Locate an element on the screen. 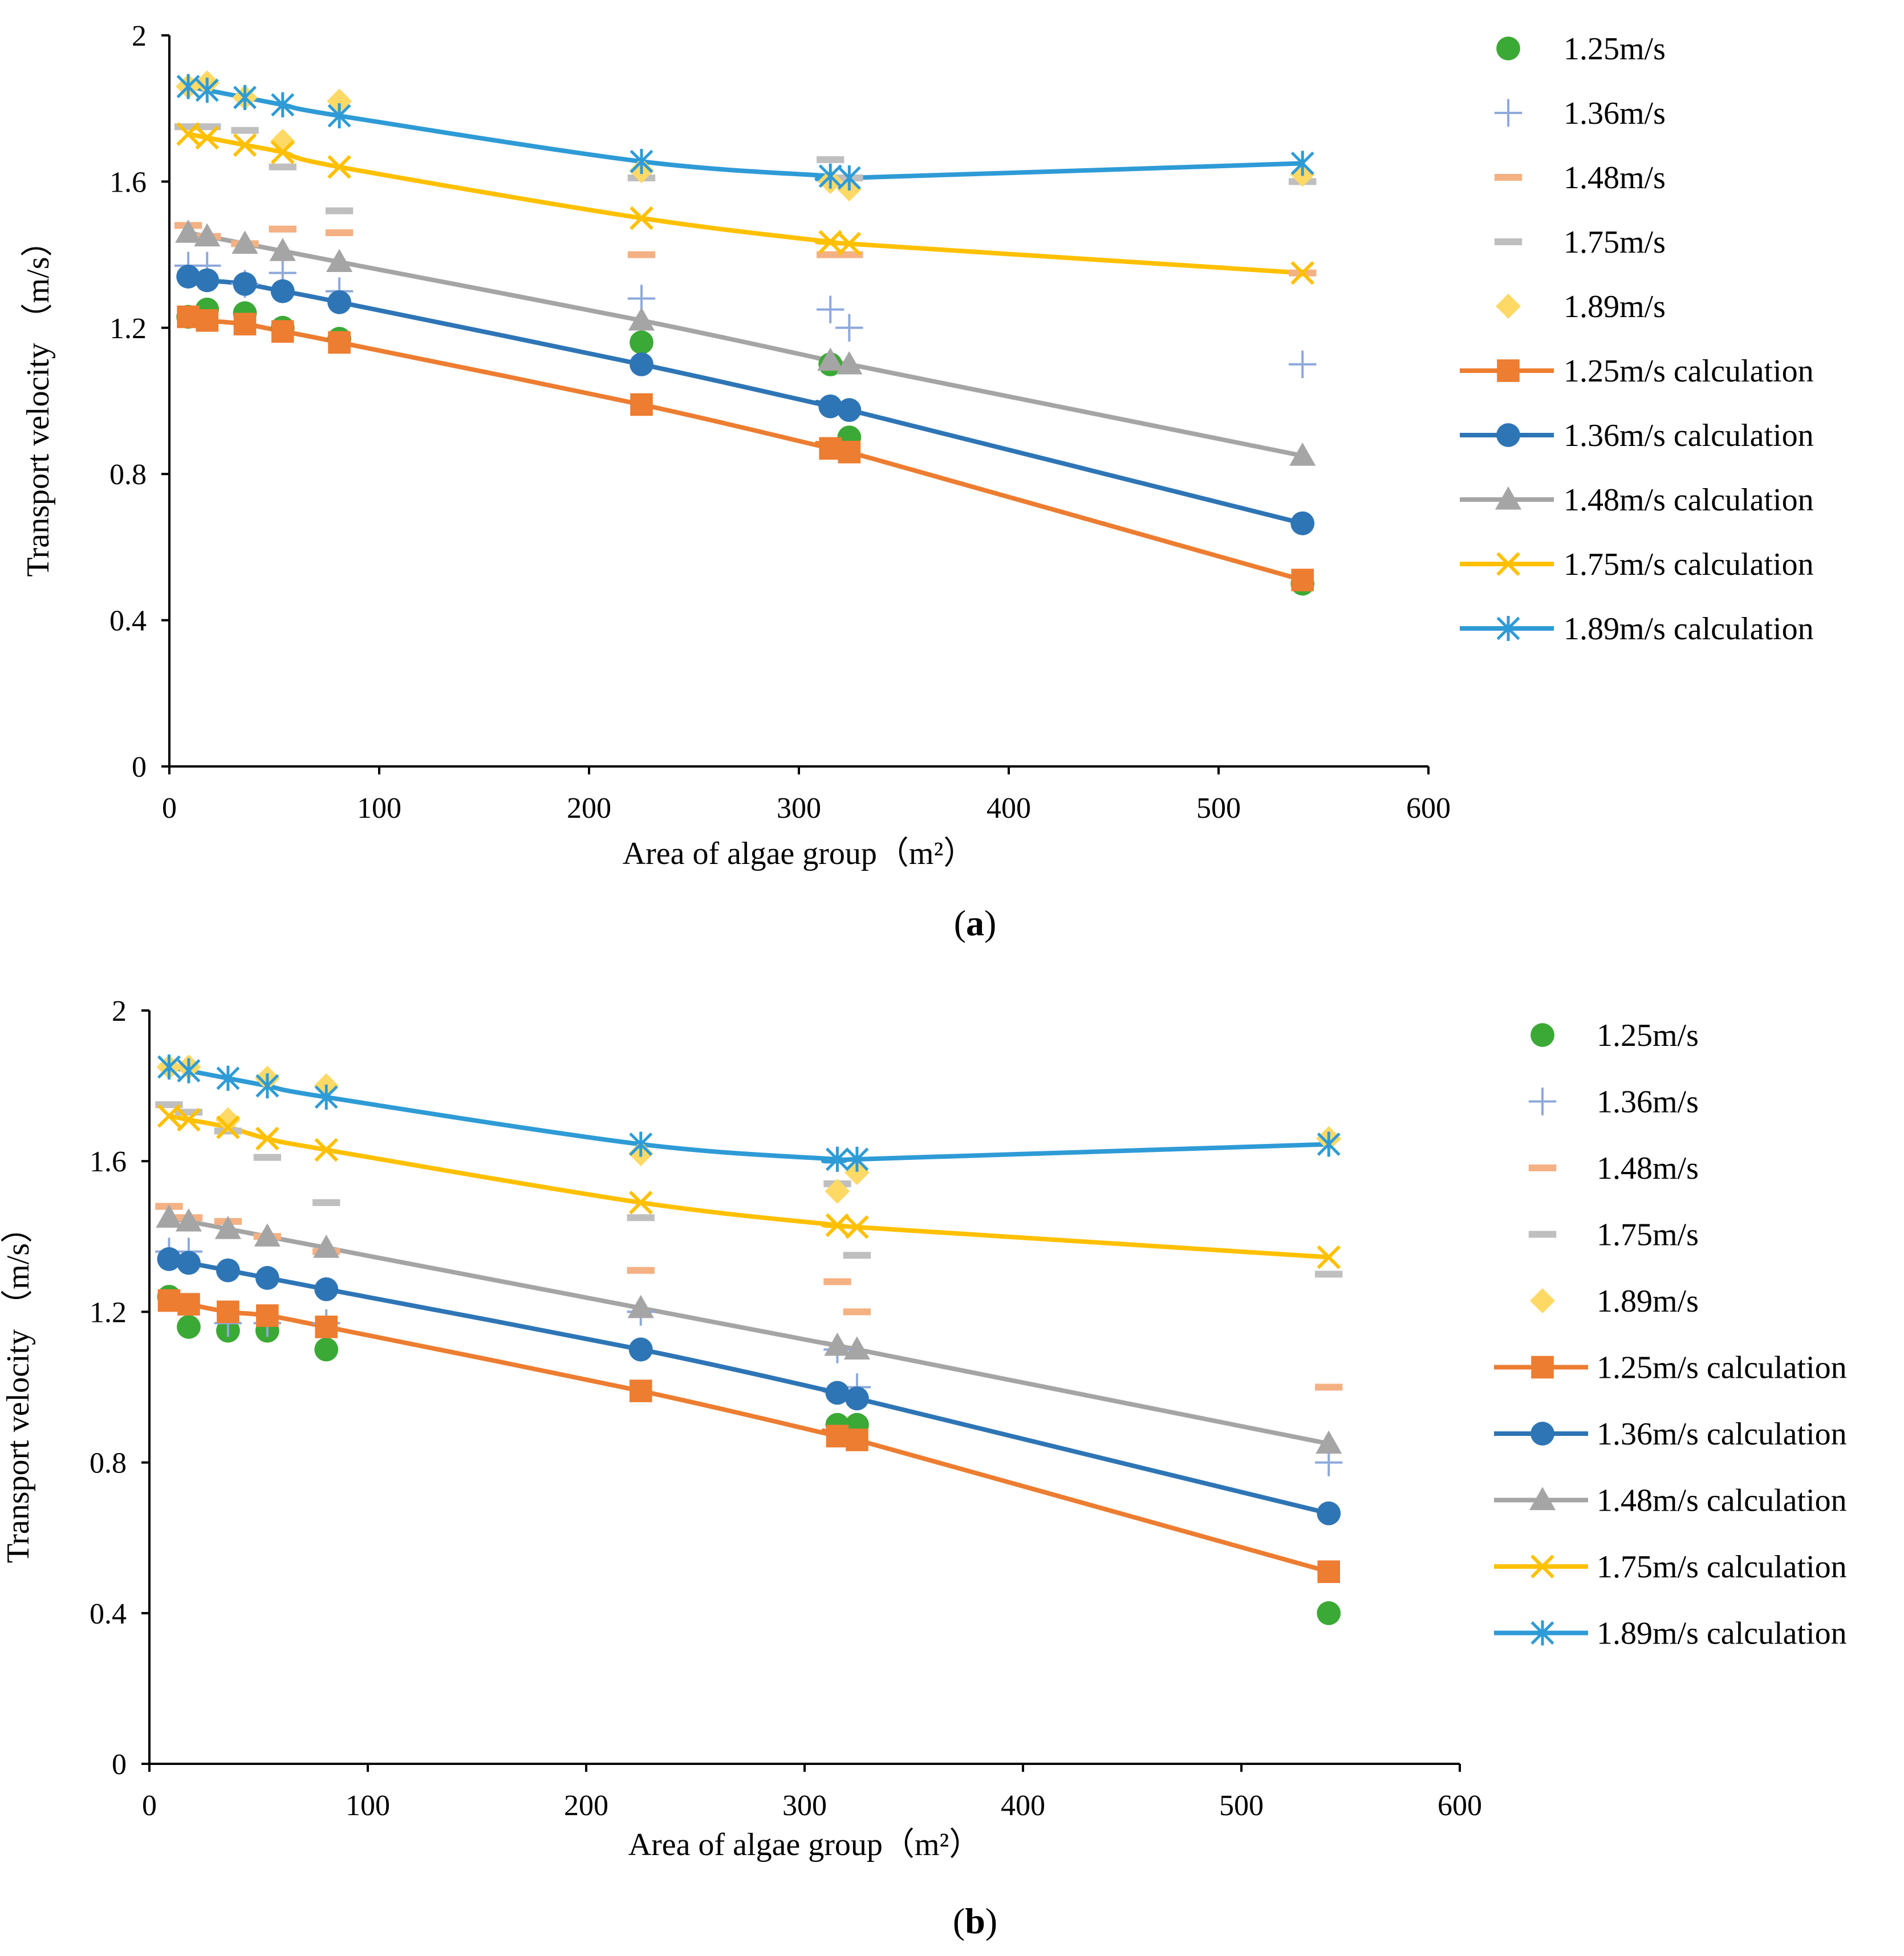 The image size is (1904, 1956). x-axis-title: Area of algae group（m²） is located at coordinates (804, 1845).